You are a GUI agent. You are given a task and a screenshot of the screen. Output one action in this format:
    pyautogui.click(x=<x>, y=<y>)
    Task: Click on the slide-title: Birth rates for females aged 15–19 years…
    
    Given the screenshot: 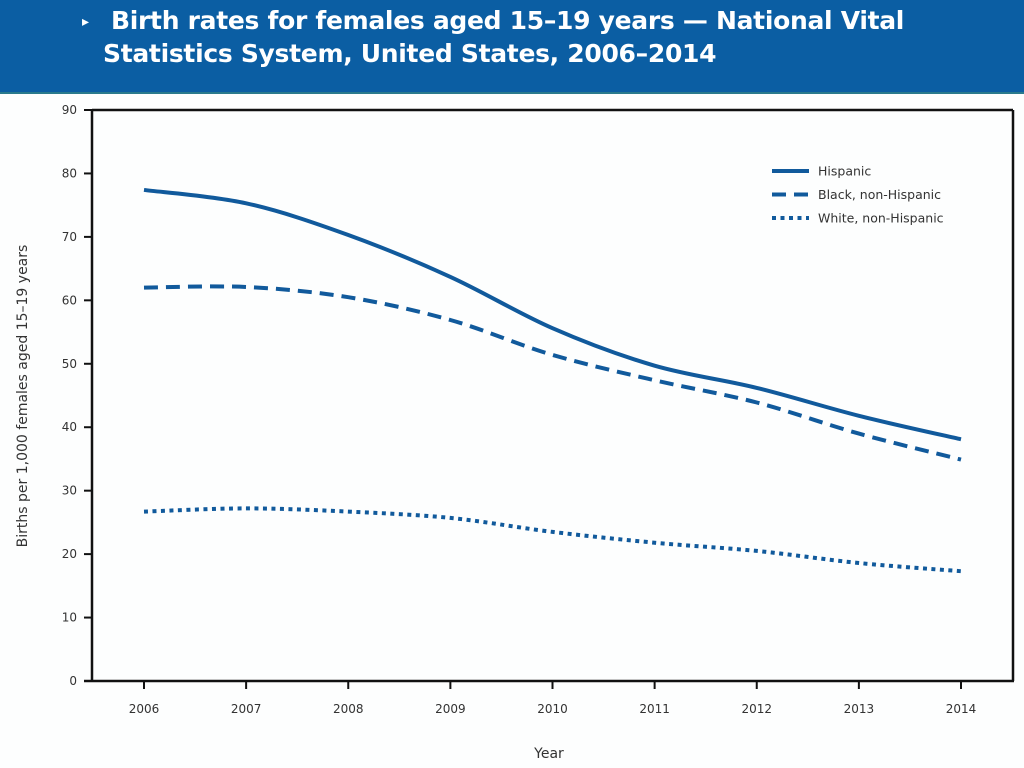 What is the action you would take?
    pyautogui.click(x=504, y=37)
    